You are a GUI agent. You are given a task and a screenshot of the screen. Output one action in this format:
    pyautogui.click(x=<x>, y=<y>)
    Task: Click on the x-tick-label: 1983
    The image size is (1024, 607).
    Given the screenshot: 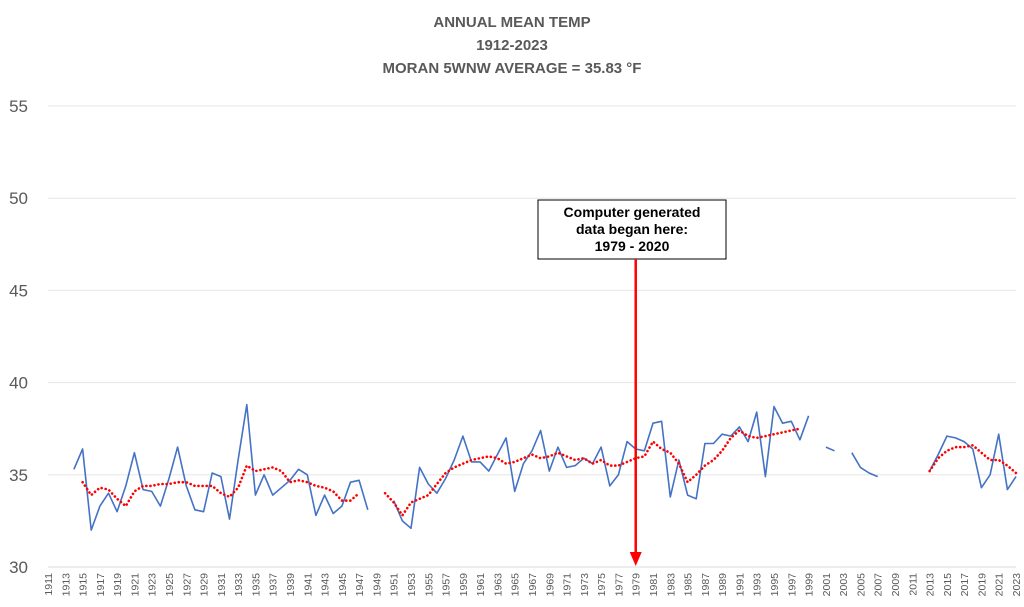 What is the action you would take?
    pyautogui.click(x=671, y=585)
    